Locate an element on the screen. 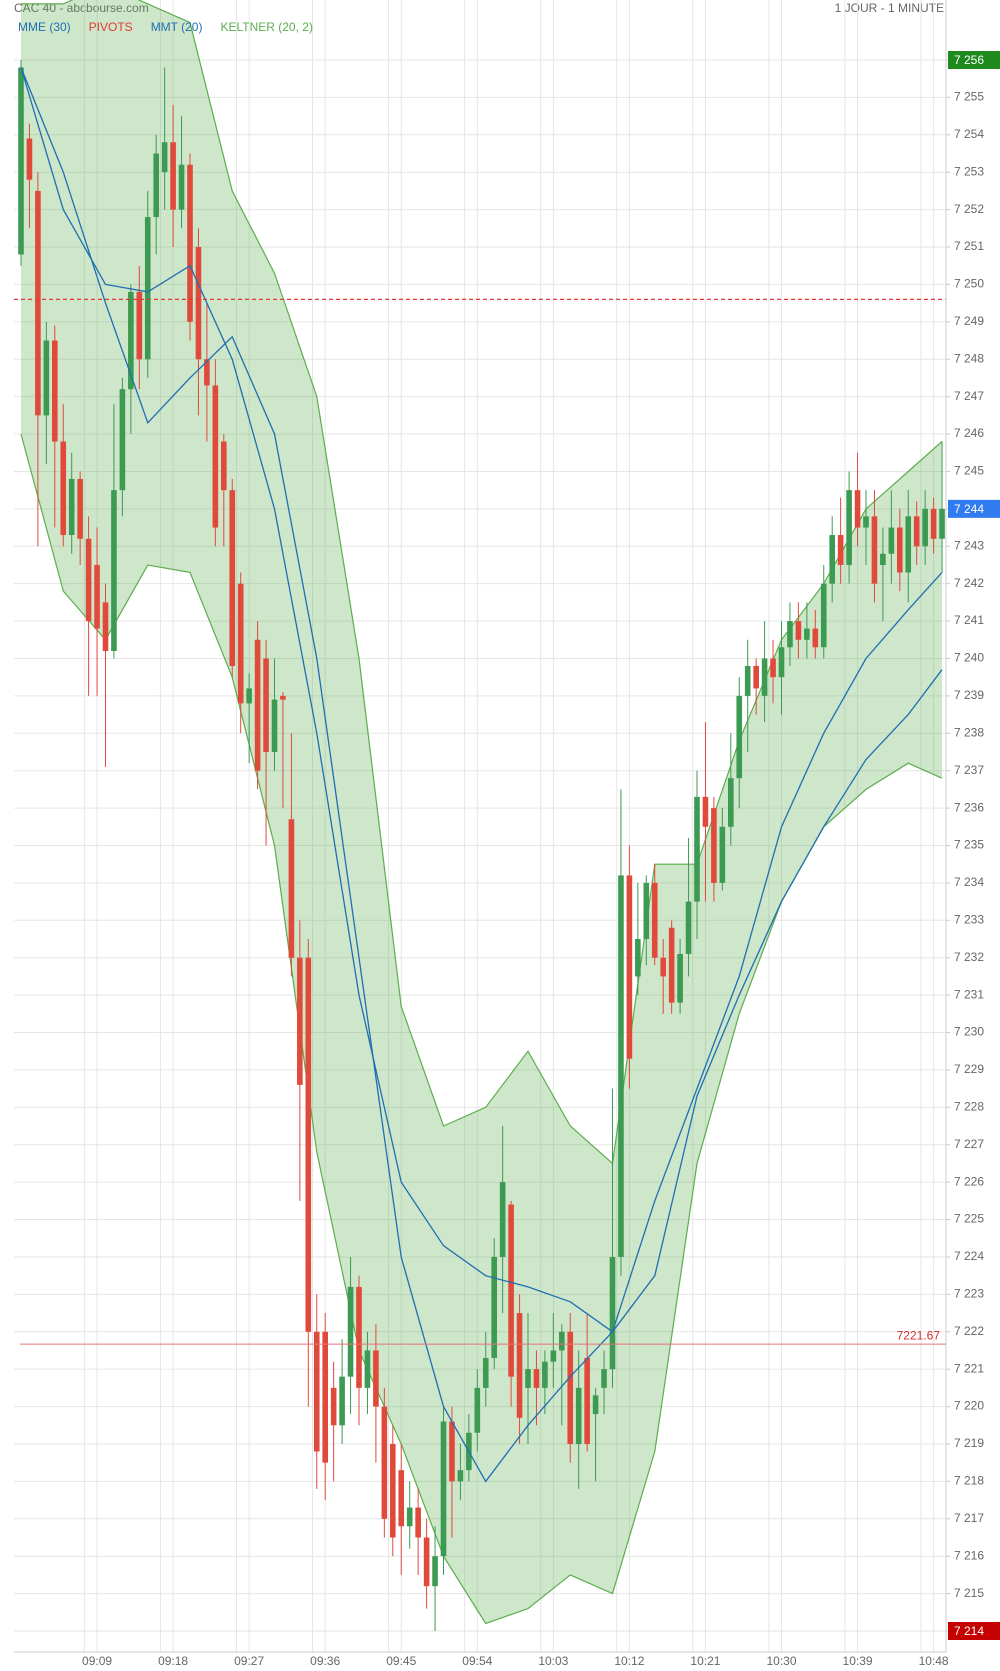  y-tick-label: 7 248 is located at coordinates (969, 358).